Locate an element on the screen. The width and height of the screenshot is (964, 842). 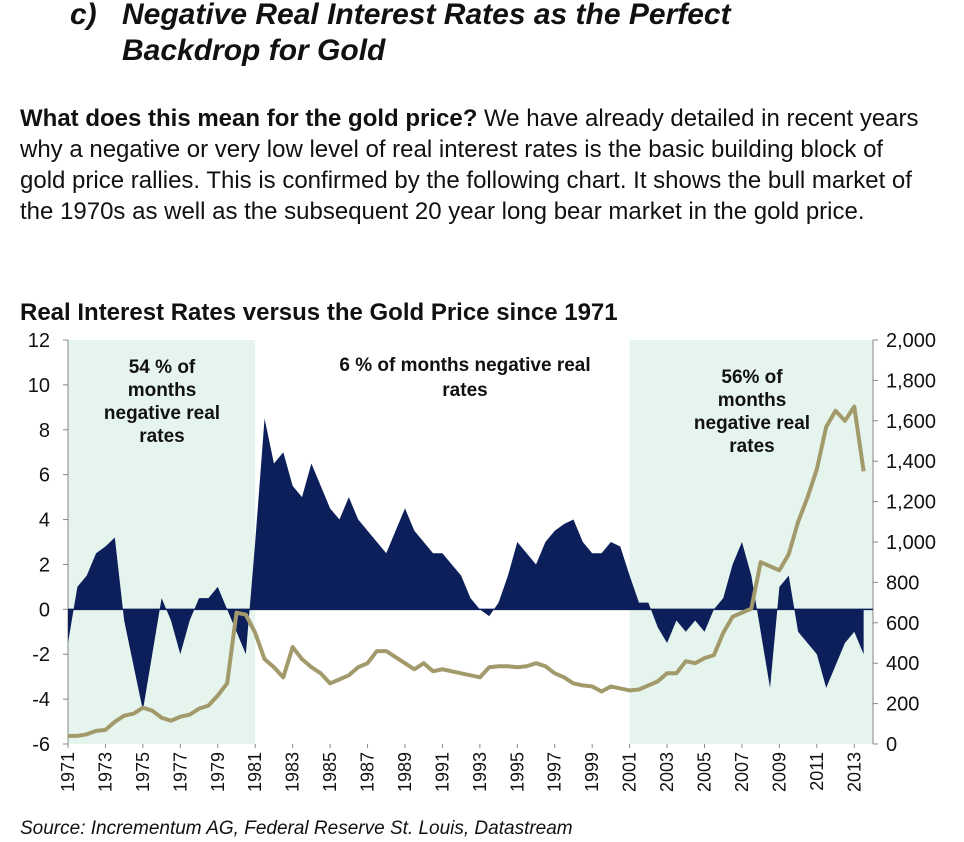
section-marker: c) is located at coordinates (83, 15).